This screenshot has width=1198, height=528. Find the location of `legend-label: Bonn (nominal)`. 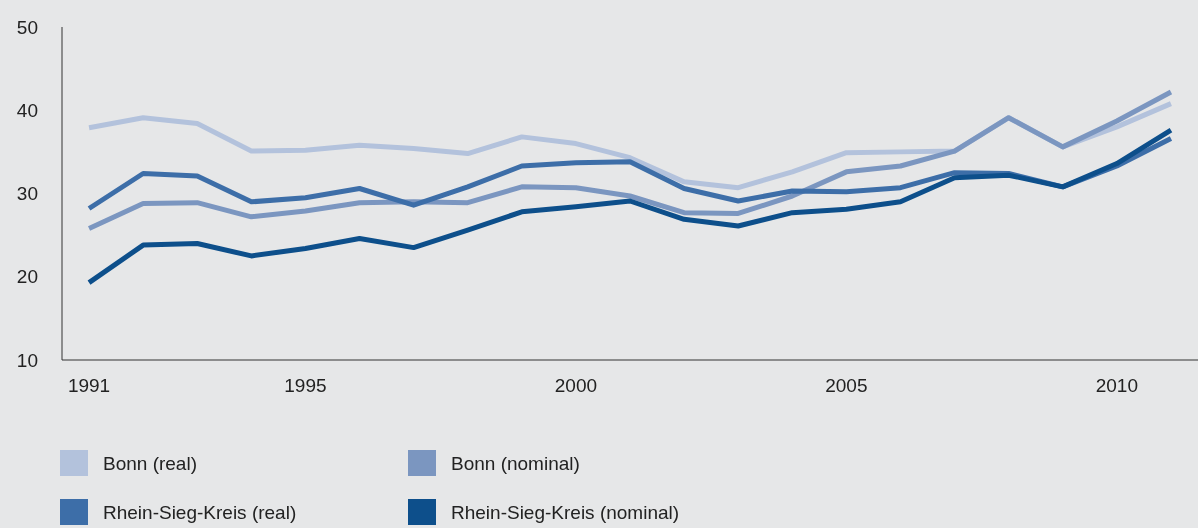

legend-label: Bonn (nominal) is located at coordinates (515, 463).